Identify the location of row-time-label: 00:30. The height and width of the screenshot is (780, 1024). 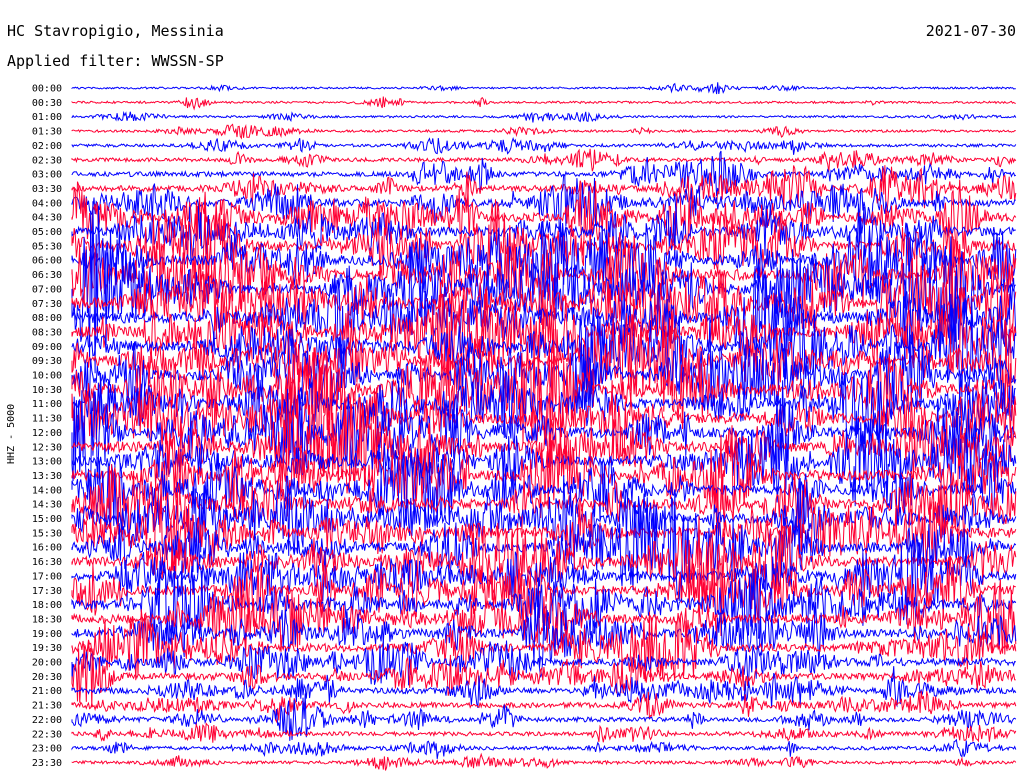
(47, 103).